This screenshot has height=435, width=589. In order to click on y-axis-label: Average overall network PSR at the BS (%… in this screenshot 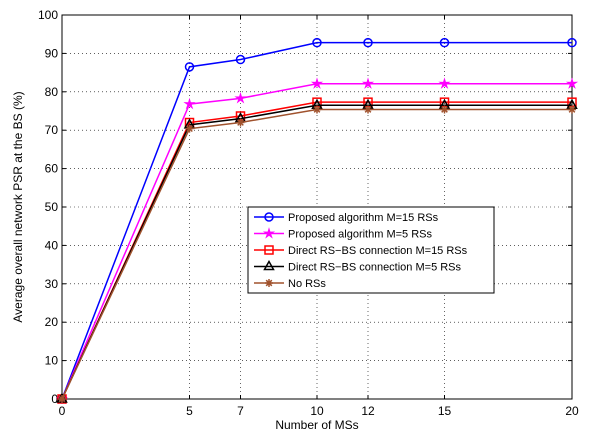, I will do `click(18, 206)`.